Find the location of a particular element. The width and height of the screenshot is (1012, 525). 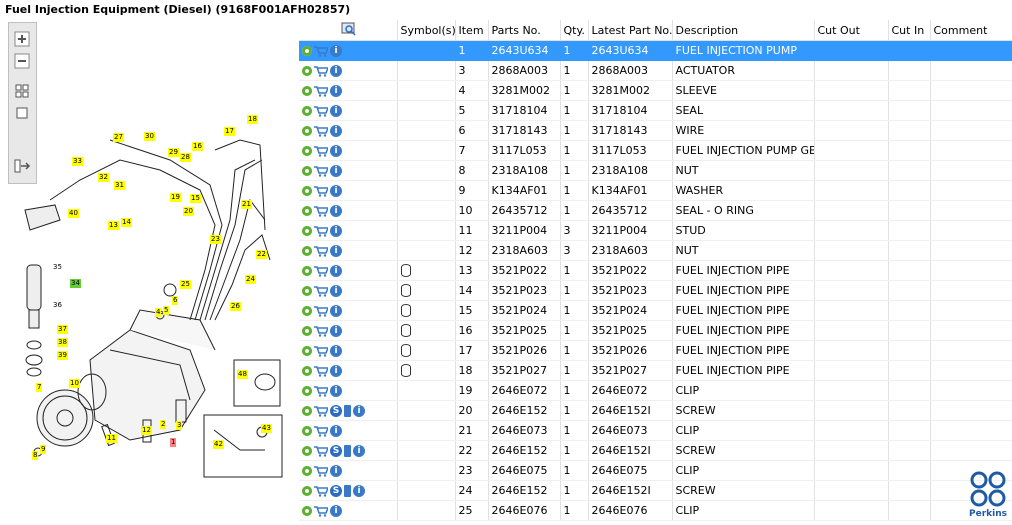

search-icon is located at coordinates (349, 29).